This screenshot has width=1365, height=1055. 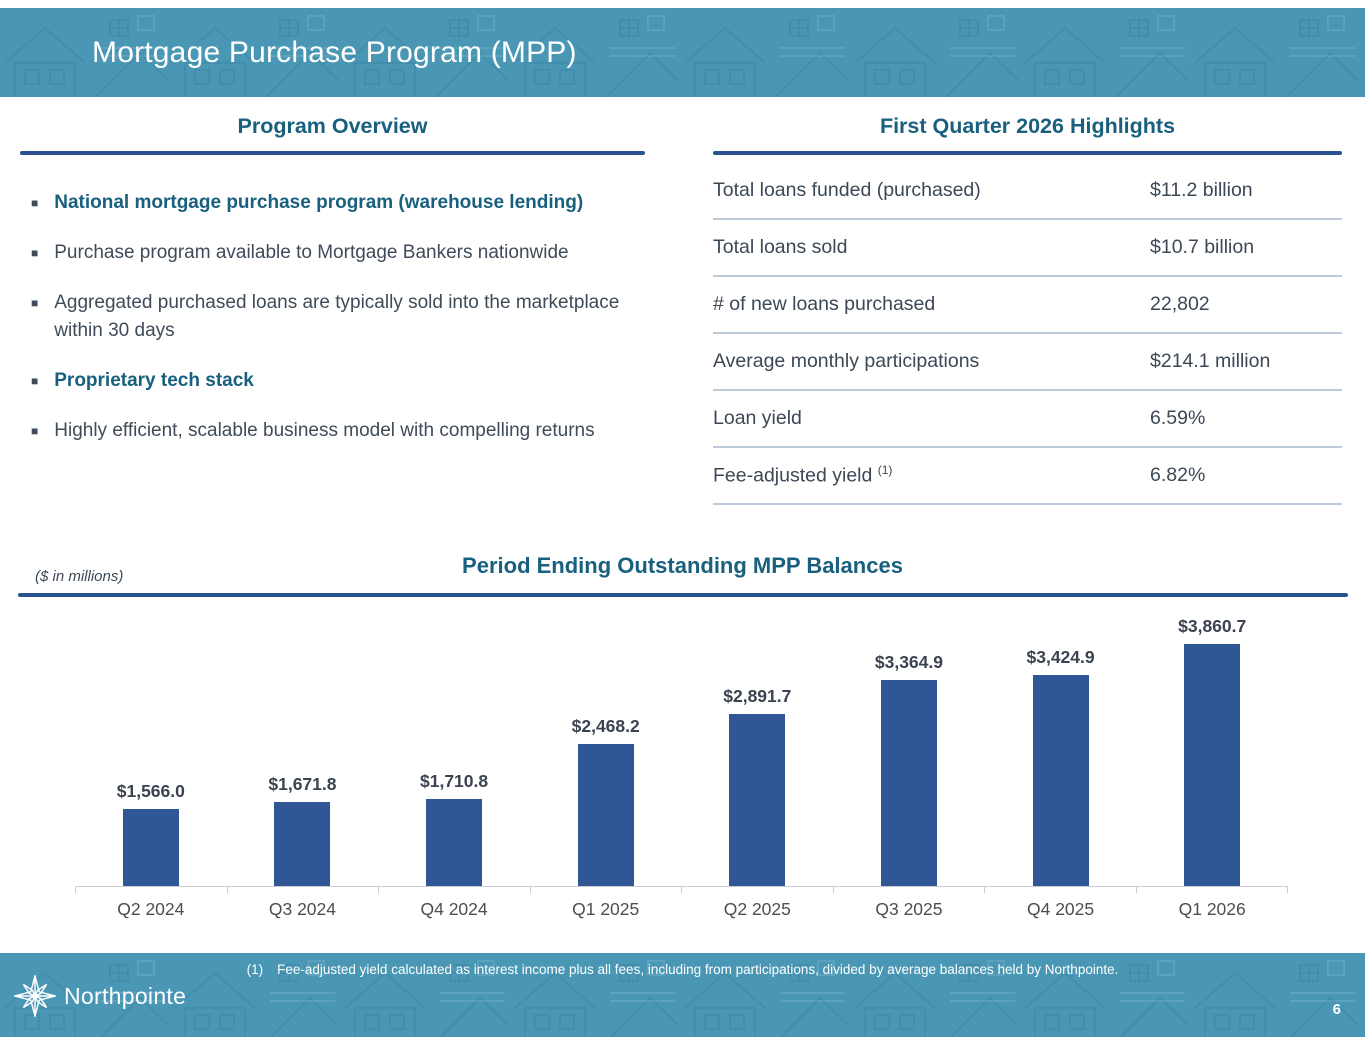 I want to click on table-row: Total loans sold $10.7 billion, so click(x=1027, y=248).